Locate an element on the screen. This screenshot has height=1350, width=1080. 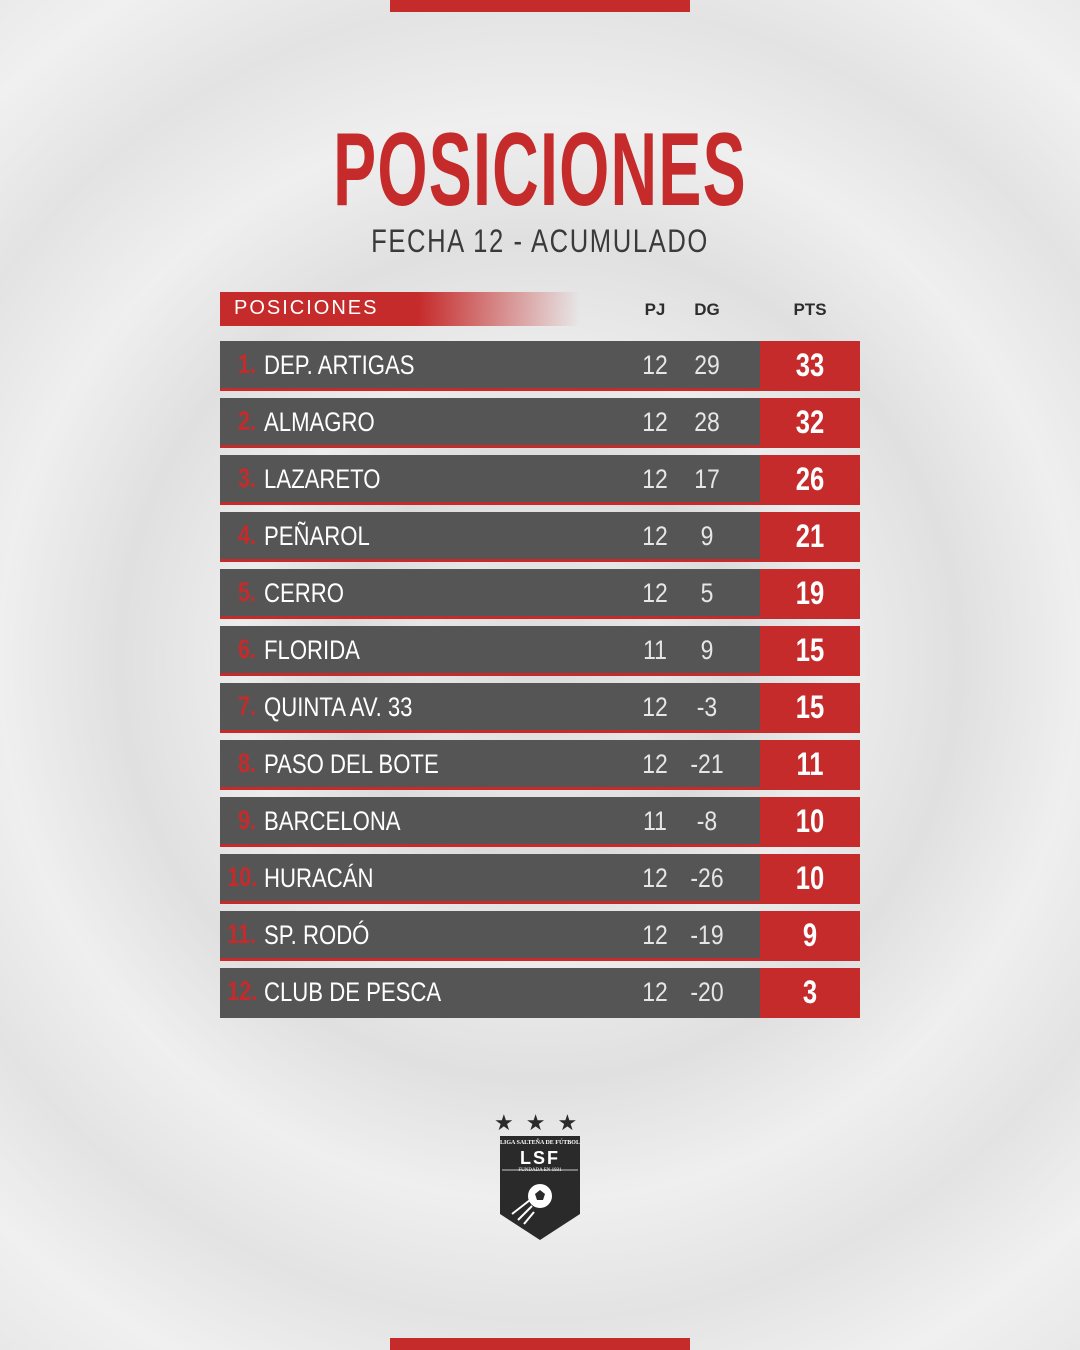
points-cell: 32 is located at coordinates (810, 423).